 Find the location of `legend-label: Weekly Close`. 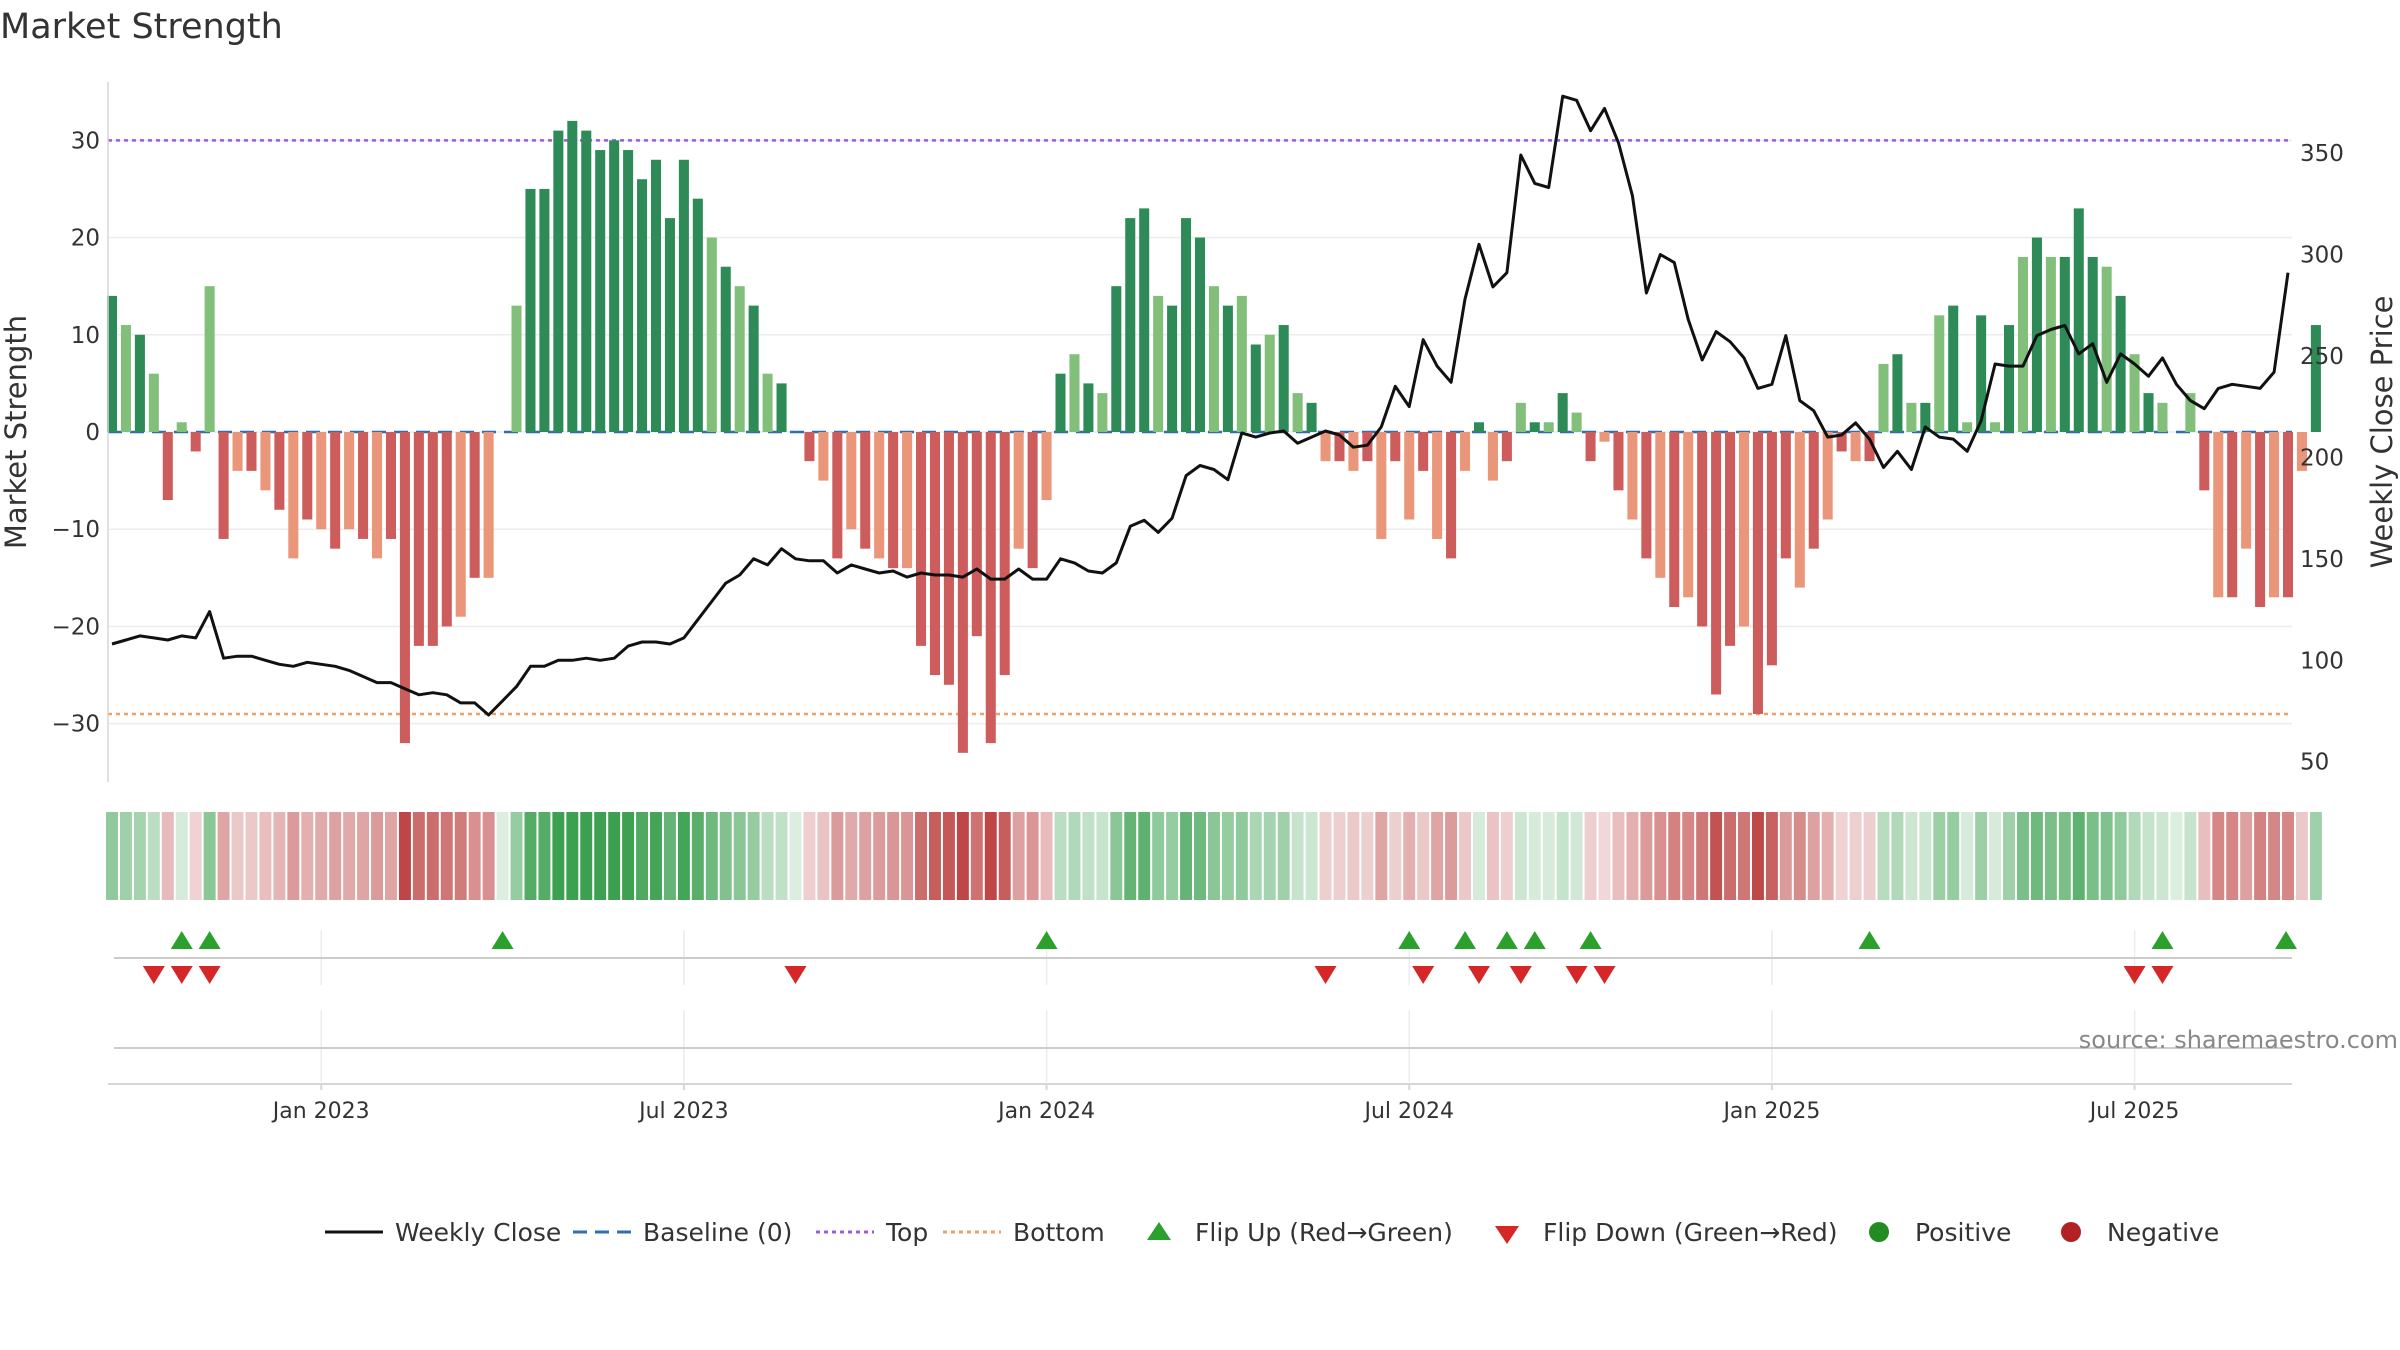

legend-label: Weekly Close is located at coordinates (478, 1232).